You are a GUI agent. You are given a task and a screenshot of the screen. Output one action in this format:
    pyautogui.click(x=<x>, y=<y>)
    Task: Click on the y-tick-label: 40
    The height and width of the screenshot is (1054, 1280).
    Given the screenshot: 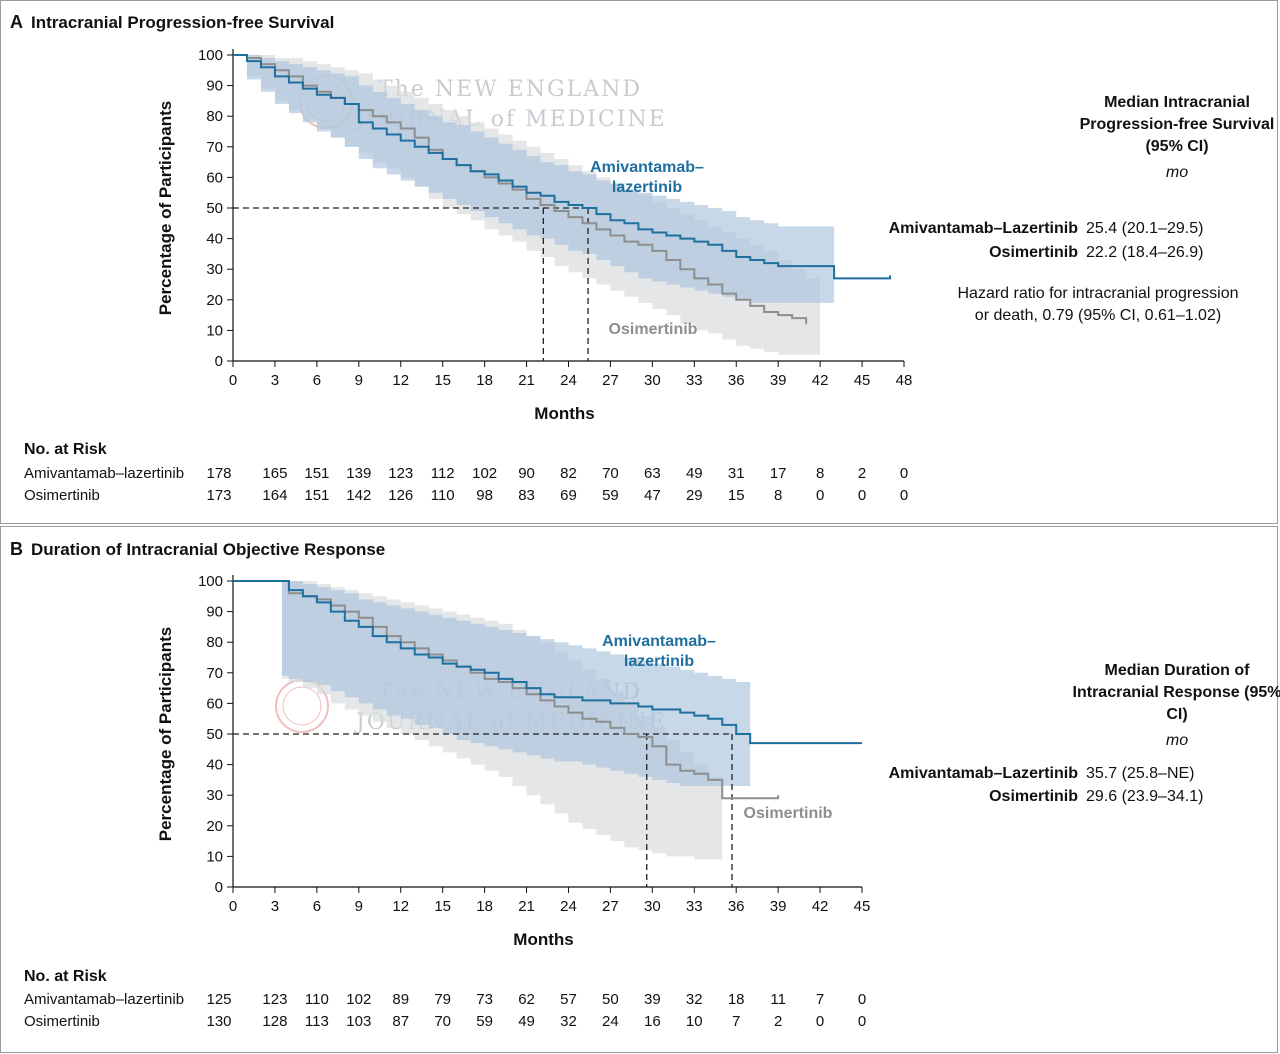 What is the action you would take?
    pyautogui.click(x=214, y=765)
    